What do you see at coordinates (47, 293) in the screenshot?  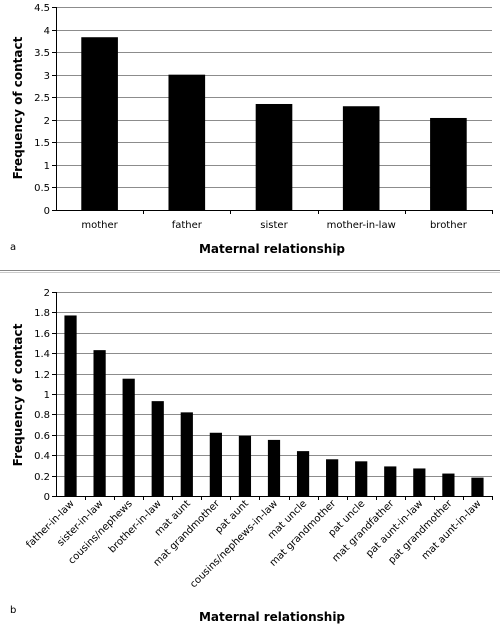 I see `b-y-tick-label: 2` at bounding box center [47, 293].